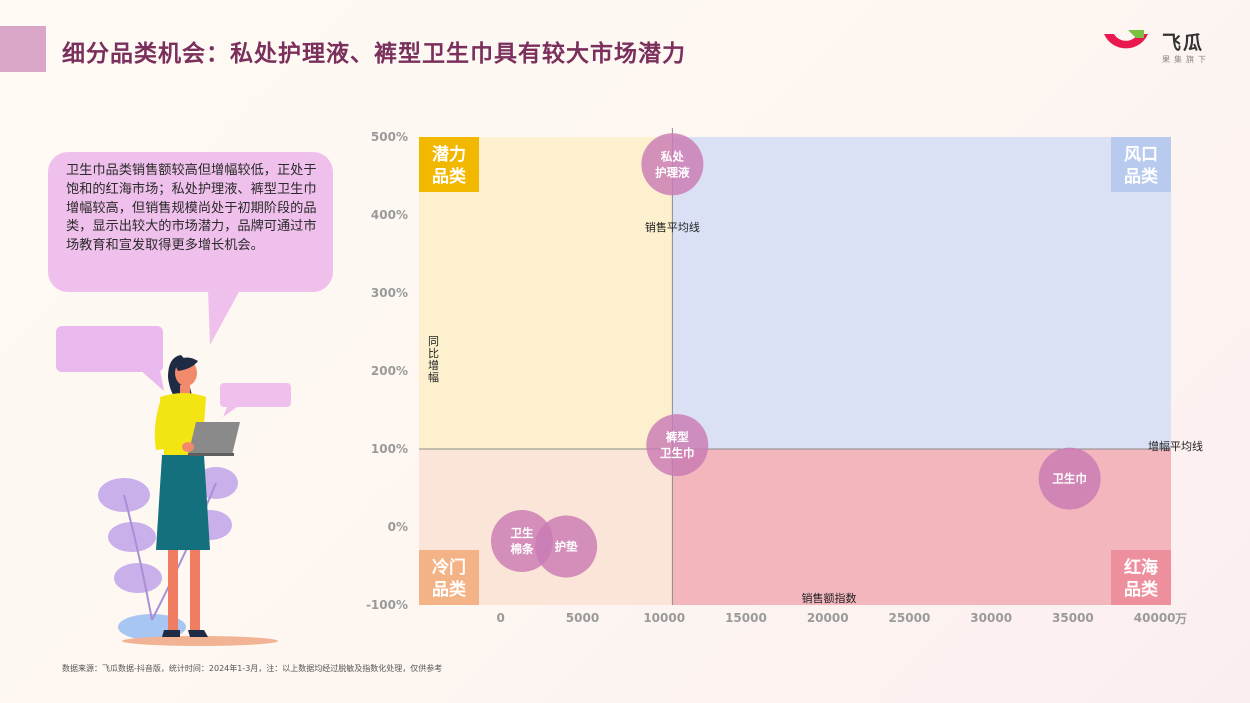  Describe the element at coordinates (1126, 39) in the screenshot. I see `logo-mark-icon` at that location.